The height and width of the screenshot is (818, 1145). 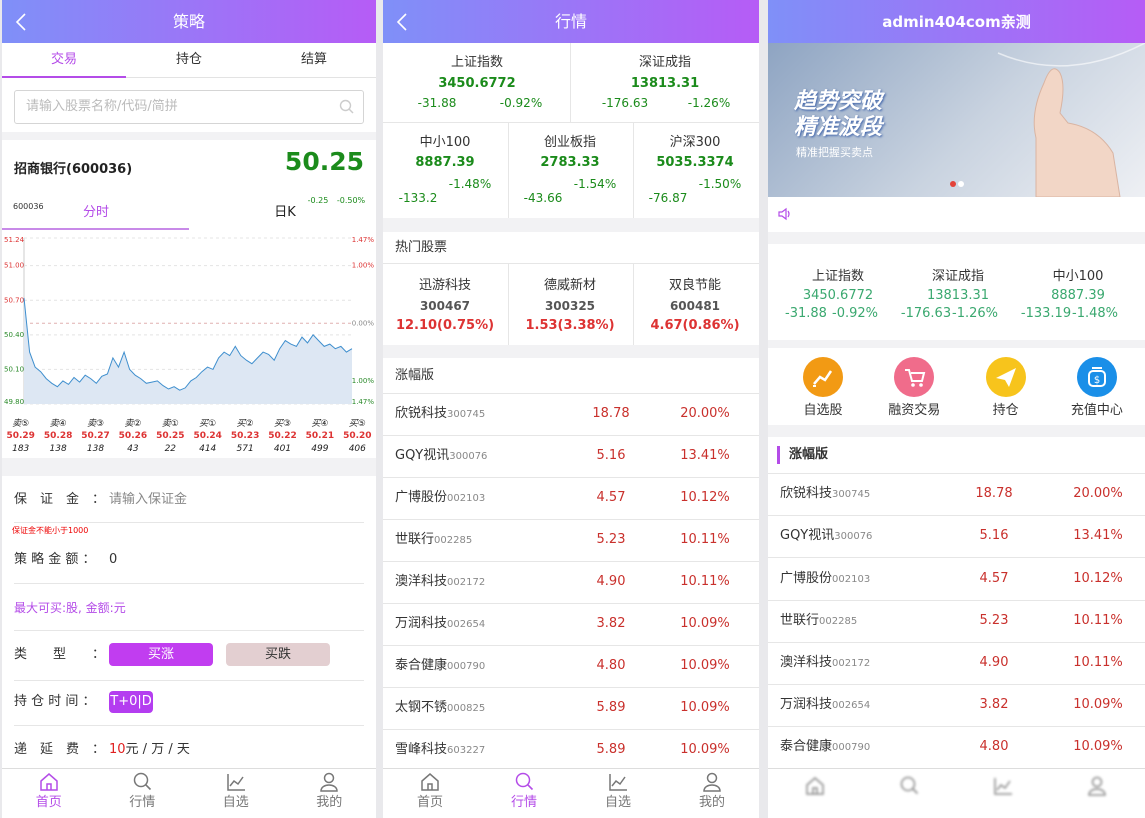 I want to click on index-change: -133.19, so click(x=1046, y=313).